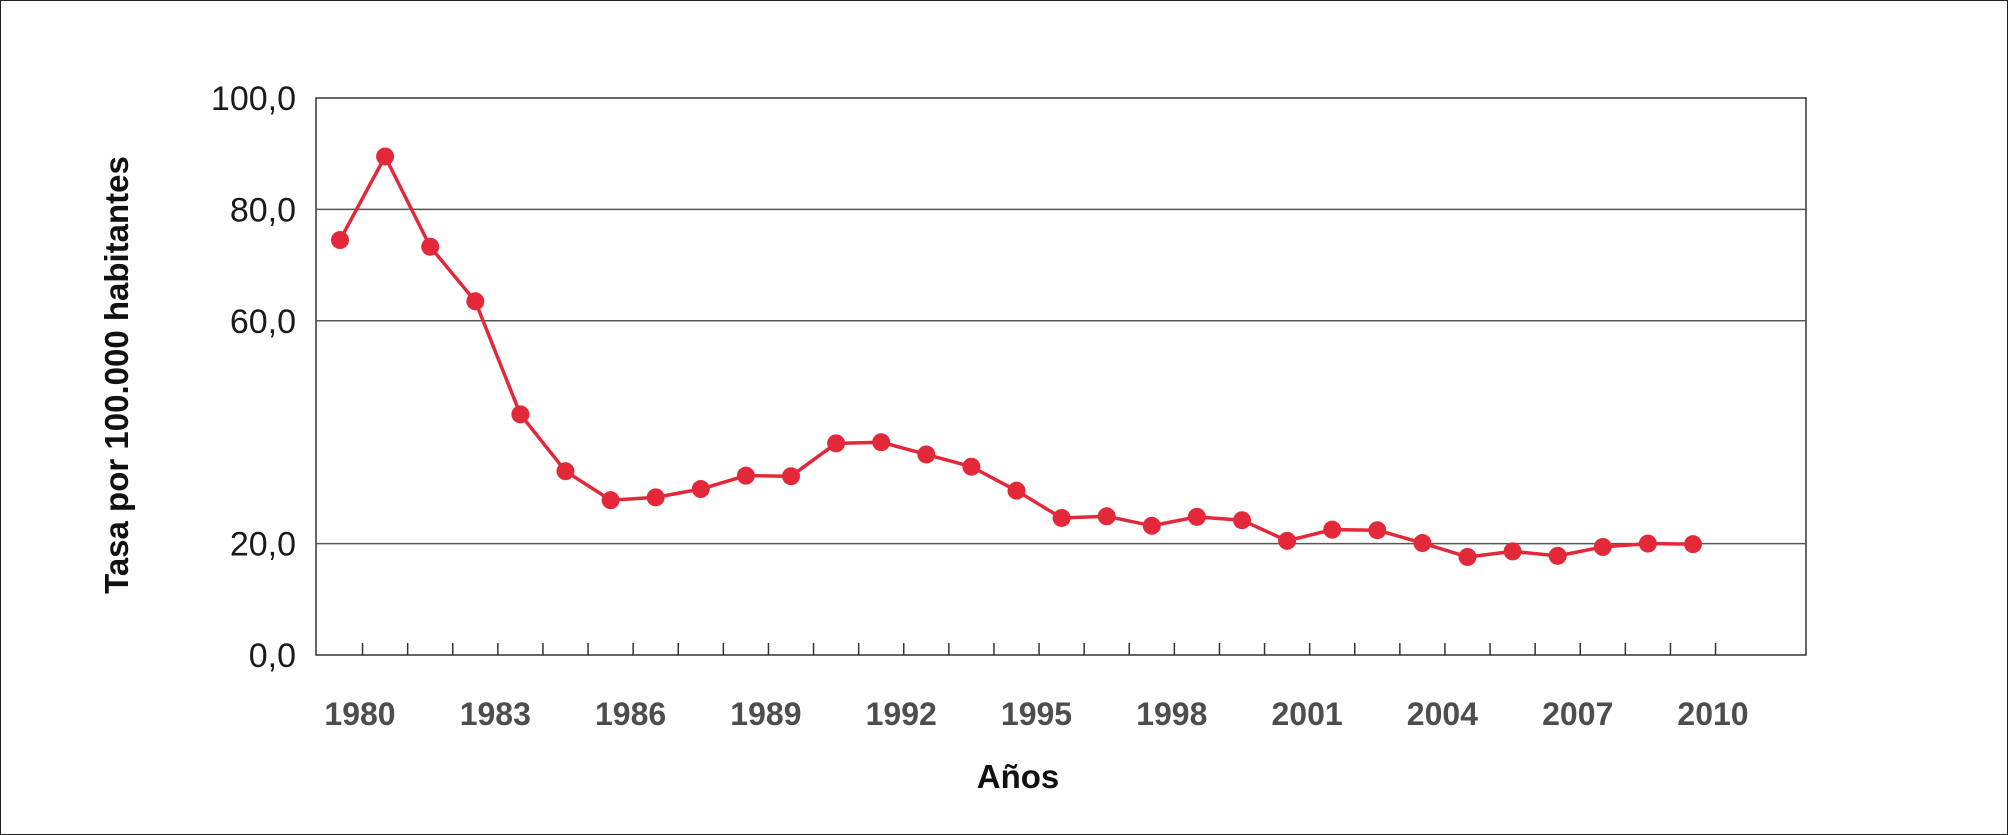  Describe the element at coordinates (495, 714) in the screenshot. I see `x-tick-label: 1983` at that location.